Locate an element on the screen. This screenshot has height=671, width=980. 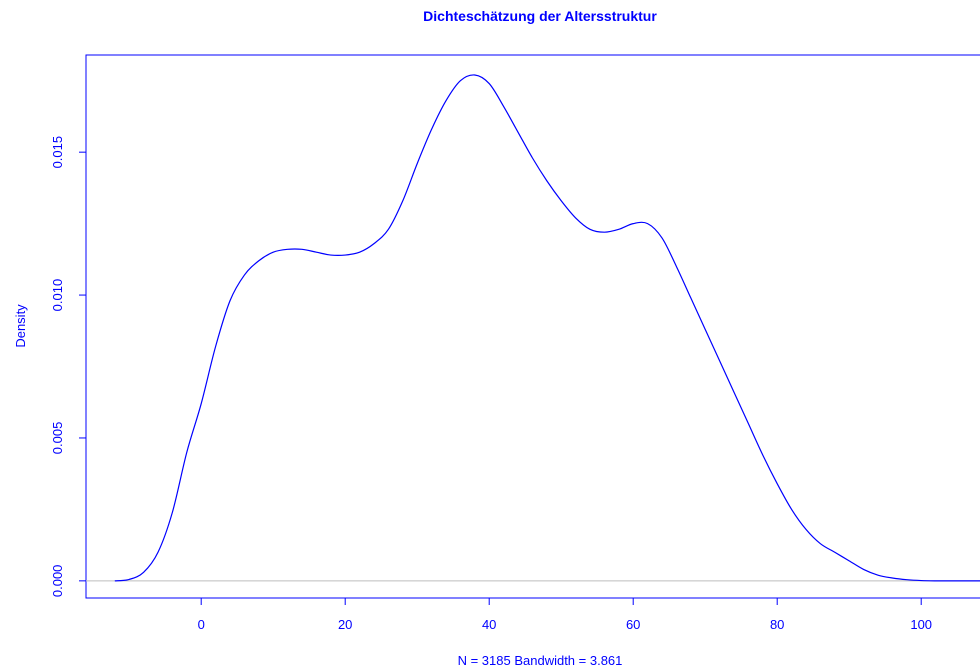
x-tick-label: 40 is located at coordinates (489, 624).